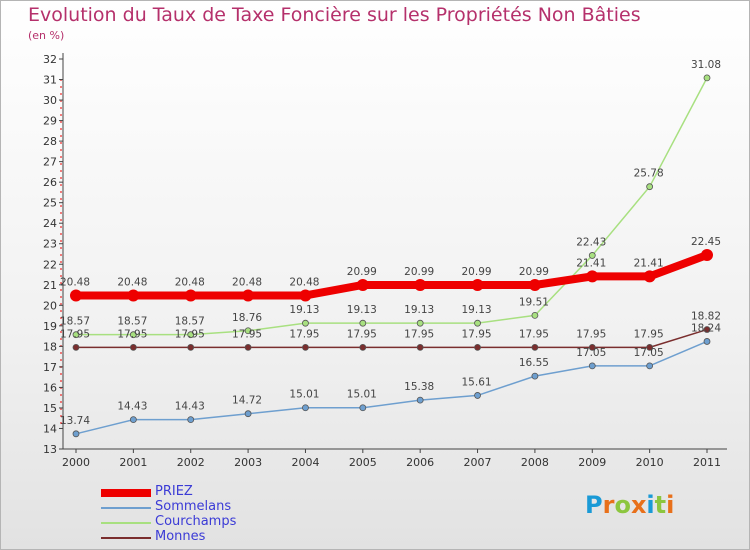 The image size is (750, 550). Describe the element at coordinates (660, 505) in the screenshot. I see `logo-letter: t` at that location.